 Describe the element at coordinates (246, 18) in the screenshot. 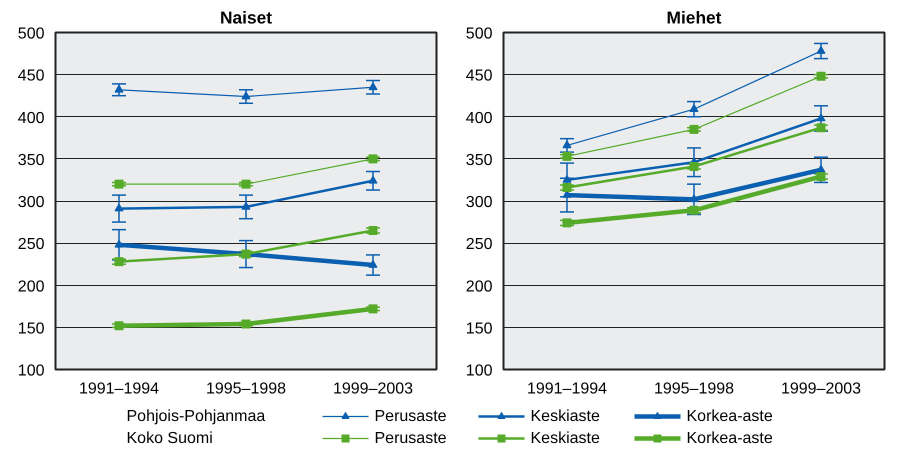

I see `chart-title: Naiset` at that location.